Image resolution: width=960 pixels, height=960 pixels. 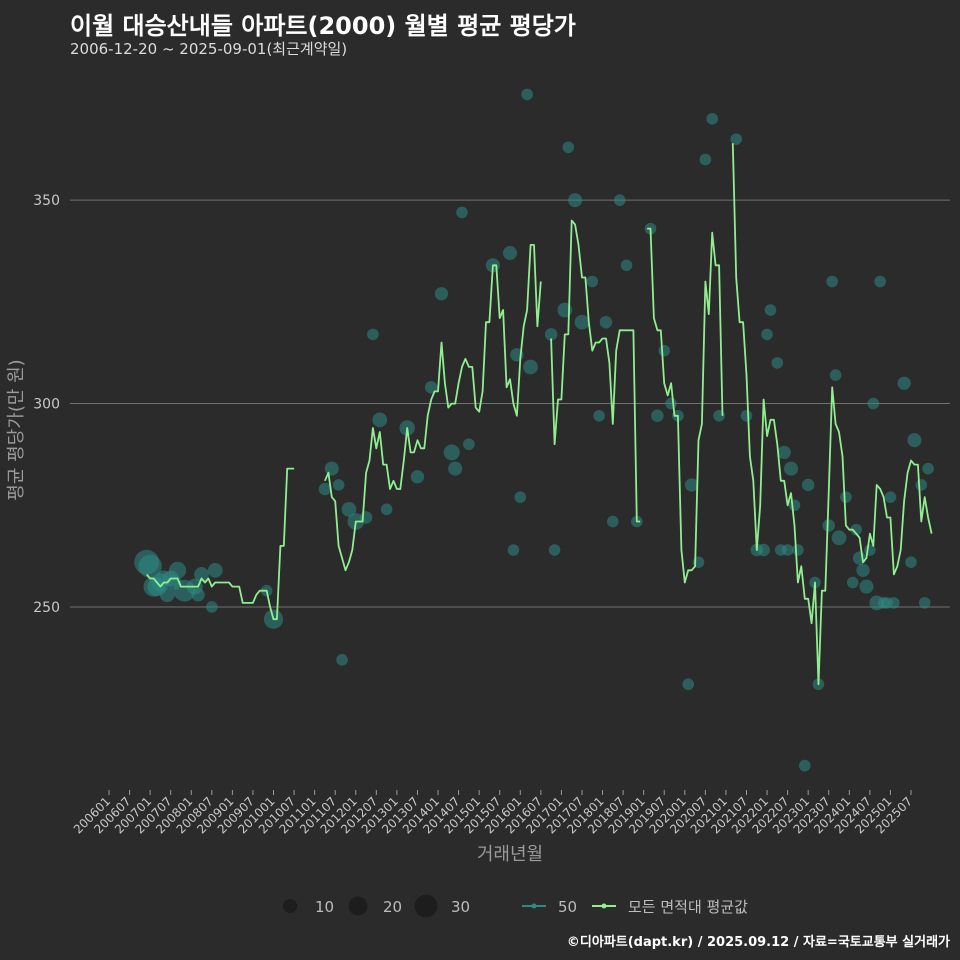 I want to click on legend-size-label: 10, so click(x=324, y=907).